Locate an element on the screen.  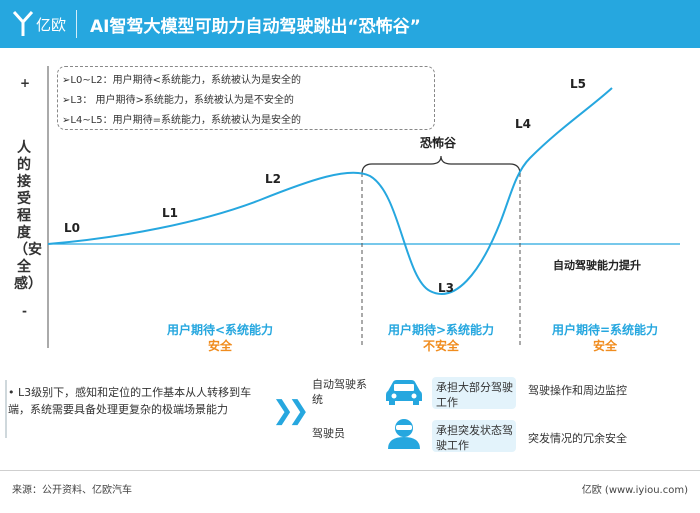
zone-expectation: 用户期待>系统能力 is located at coordinates (441, 330).